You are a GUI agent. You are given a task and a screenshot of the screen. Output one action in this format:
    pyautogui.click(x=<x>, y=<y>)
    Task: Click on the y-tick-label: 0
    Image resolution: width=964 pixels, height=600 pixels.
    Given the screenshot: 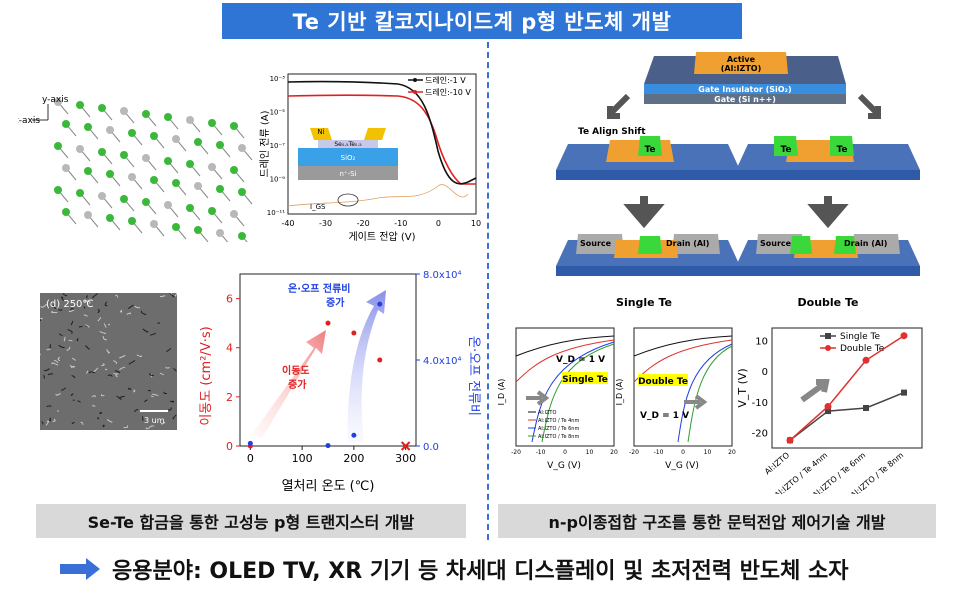 What is the action you would take?
    pyautogui.click(x=765, y=372)
    